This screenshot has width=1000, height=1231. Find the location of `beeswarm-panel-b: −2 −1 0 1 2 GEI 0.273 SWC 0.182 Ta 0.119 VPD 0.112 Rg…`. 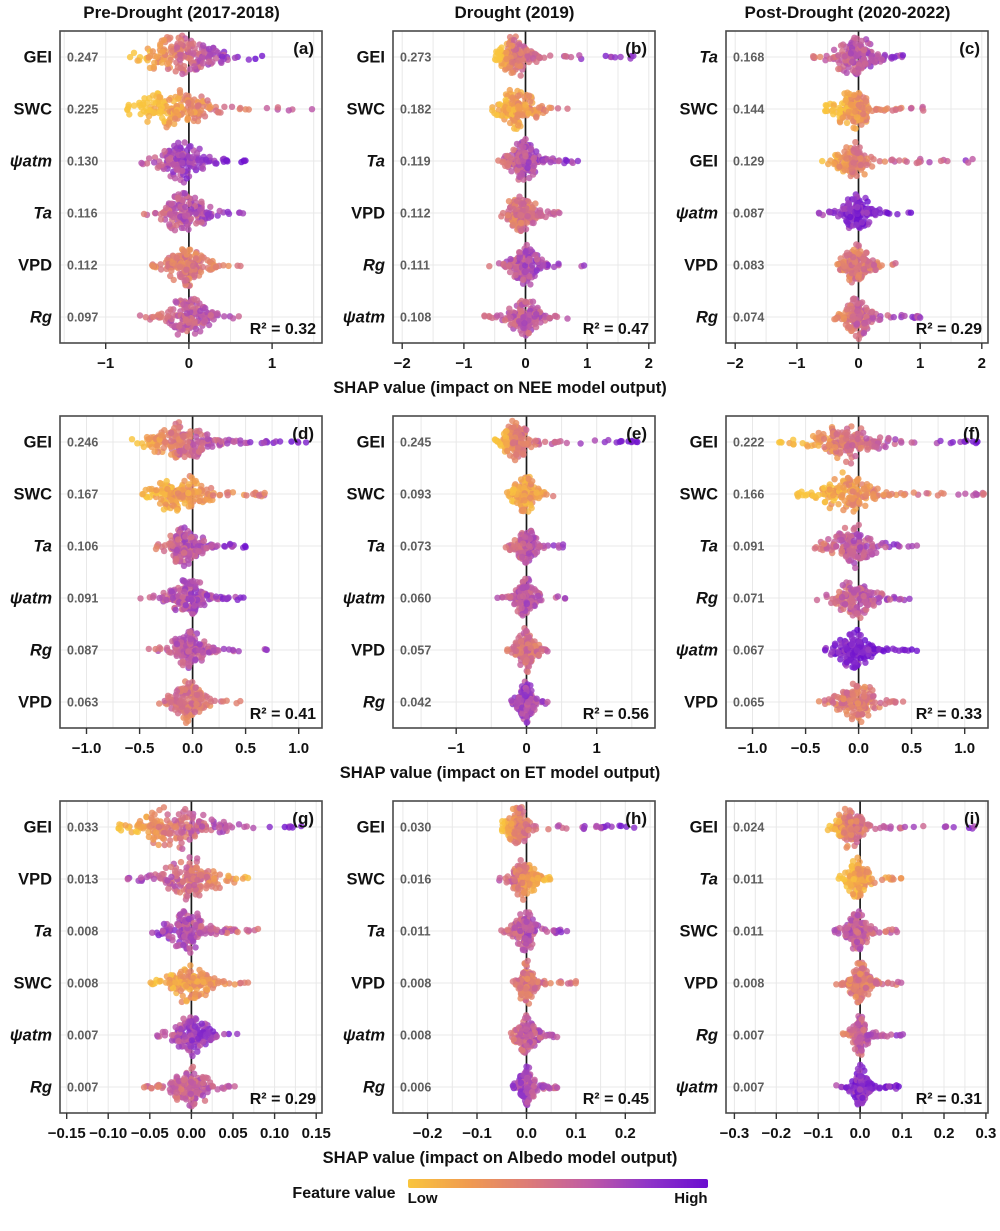

beeswarm-panel-b: −2 −1 0 1 2 GEI 0.273 SWC 0.182 Ta 0.119 VPD 0.112 Rg… is located at coordinates (499, 201).